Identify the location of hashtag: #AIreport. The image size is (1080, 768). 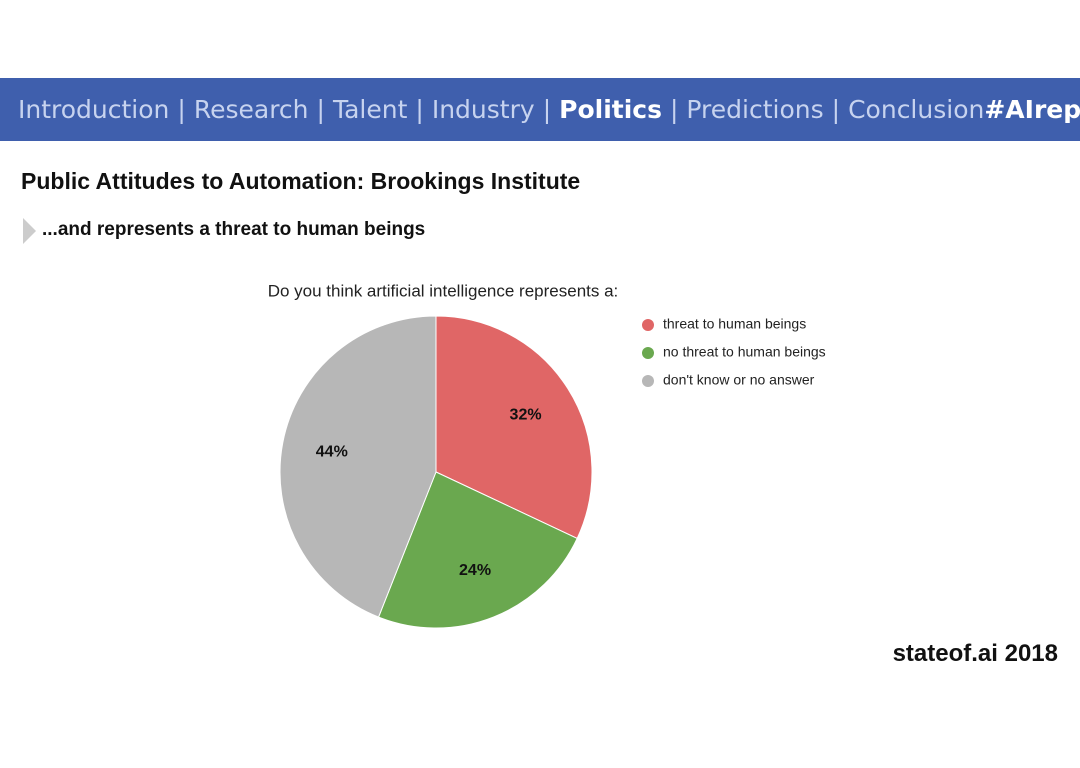
(1032, 109).